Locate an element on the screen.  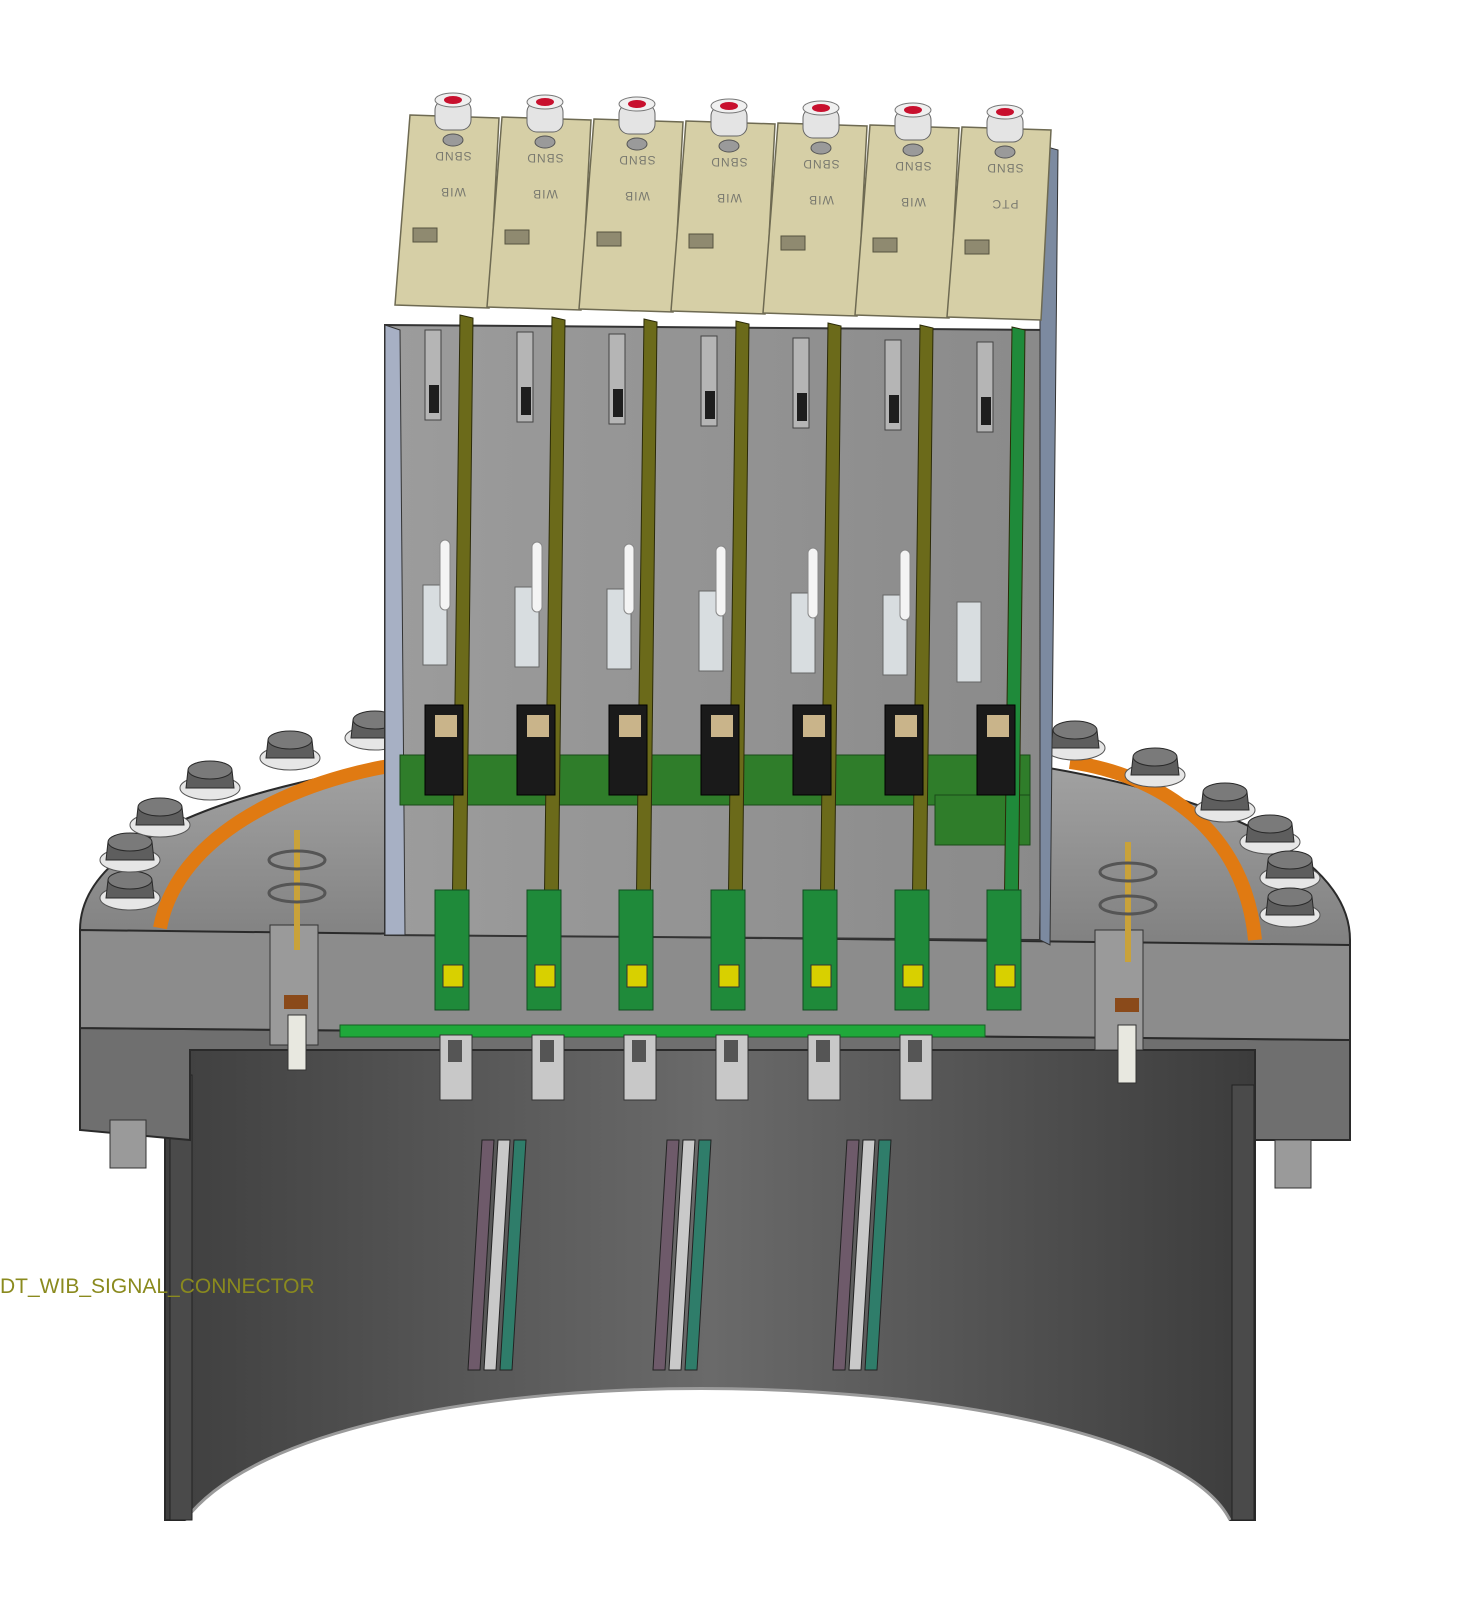
connector-callout-label: DT_WIB_SIGNAL_CONNECTOR is located at coordinates (157, 1286).